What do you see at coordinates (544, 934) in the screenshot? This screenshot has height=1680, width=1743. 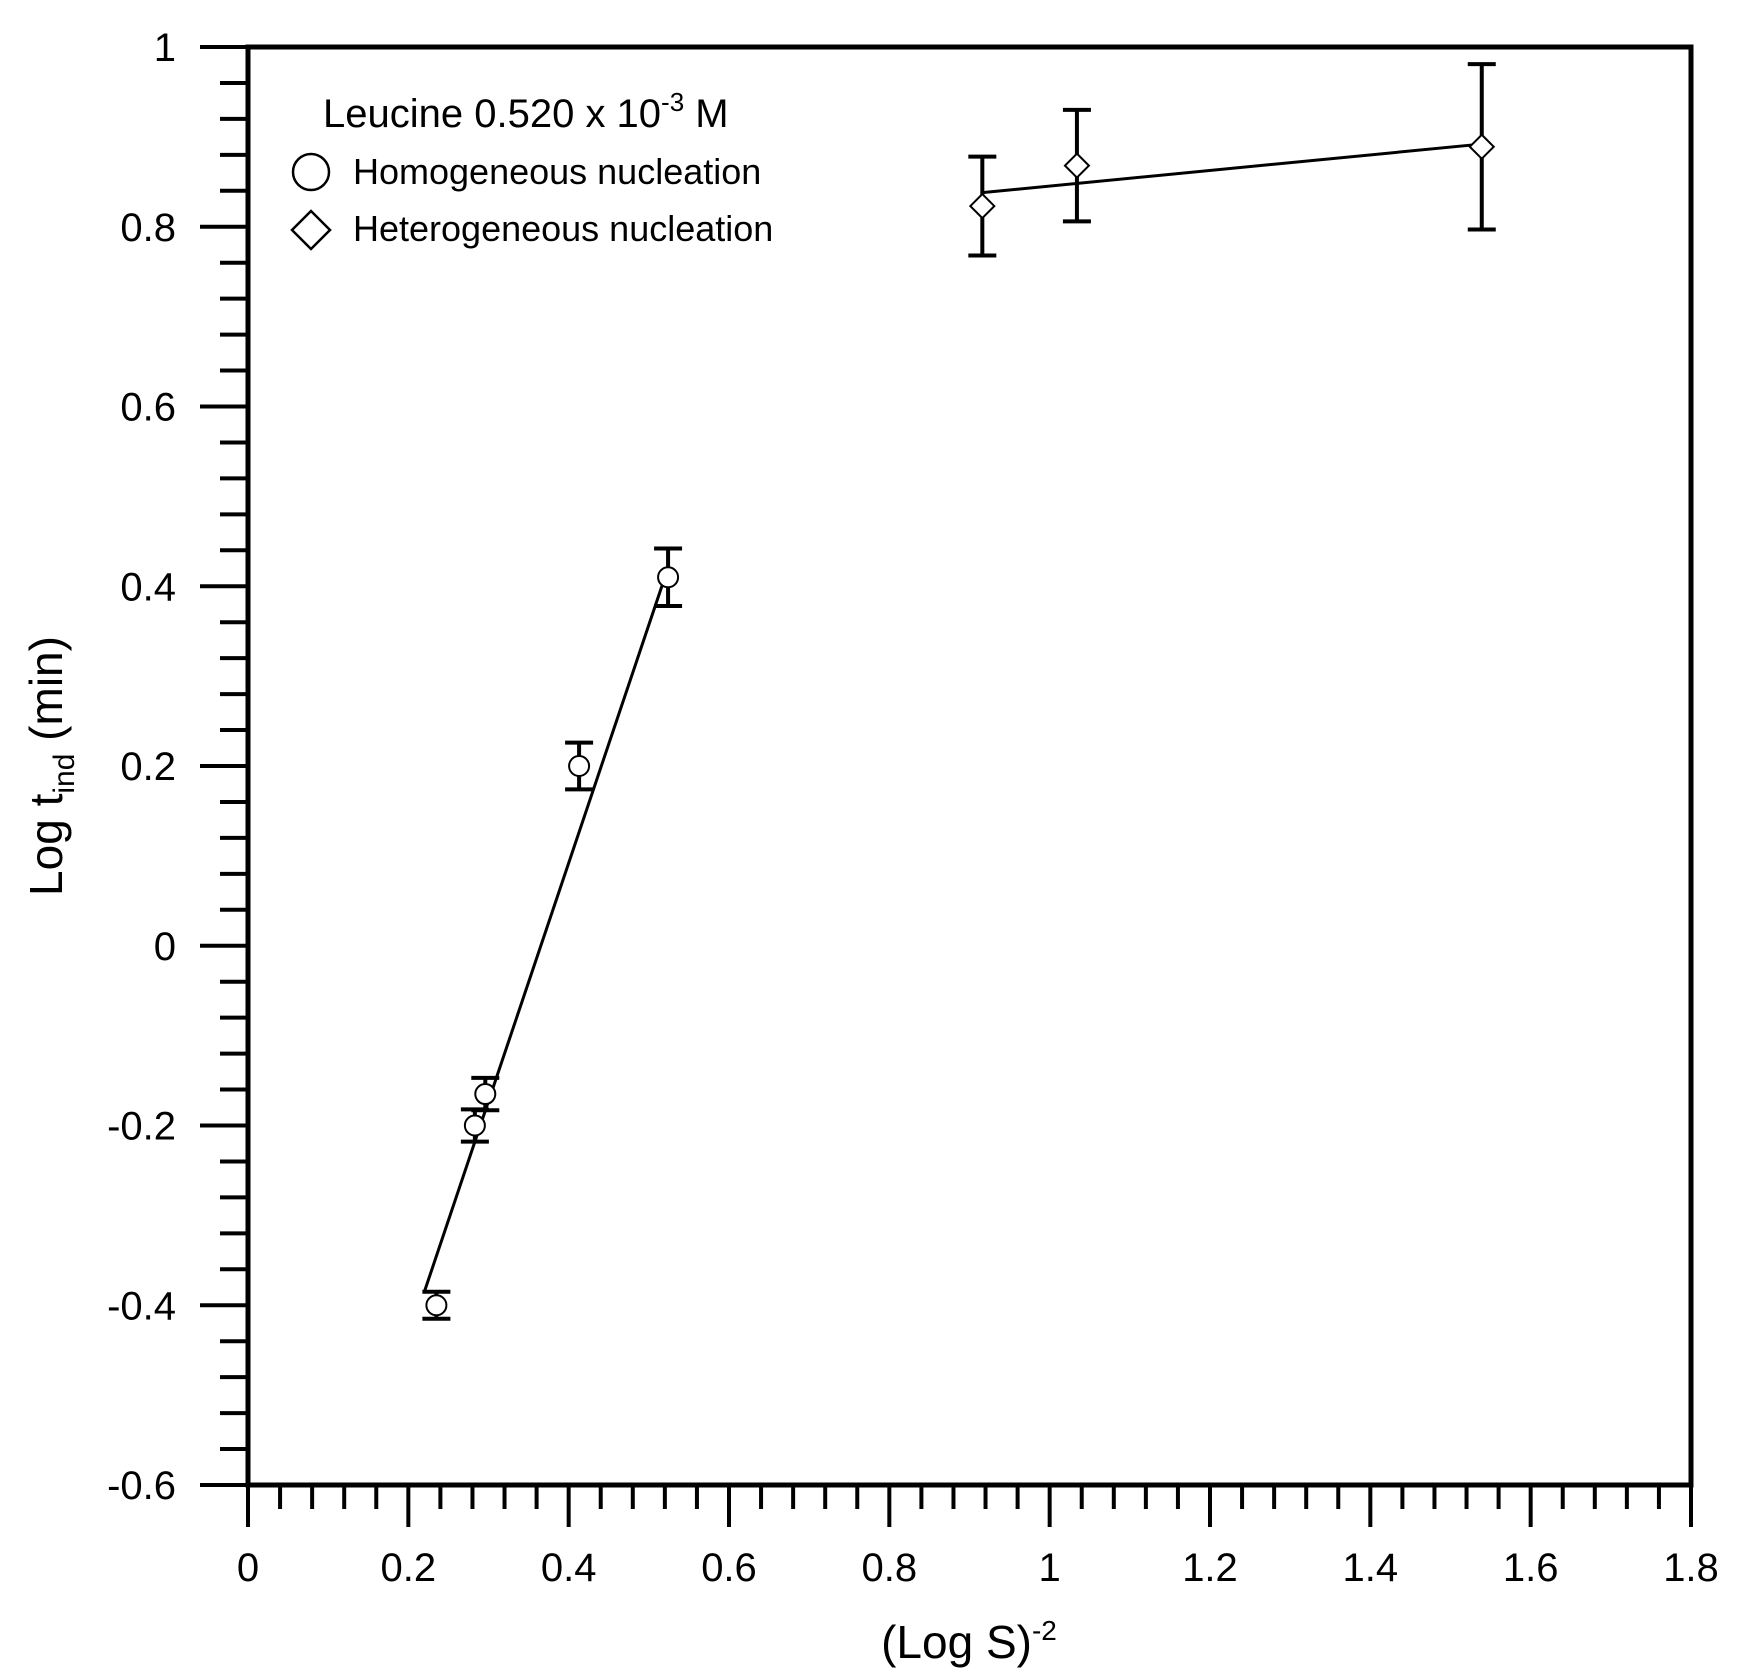 I see `fit-line-homogeneous` at bounding box center [544, 934].